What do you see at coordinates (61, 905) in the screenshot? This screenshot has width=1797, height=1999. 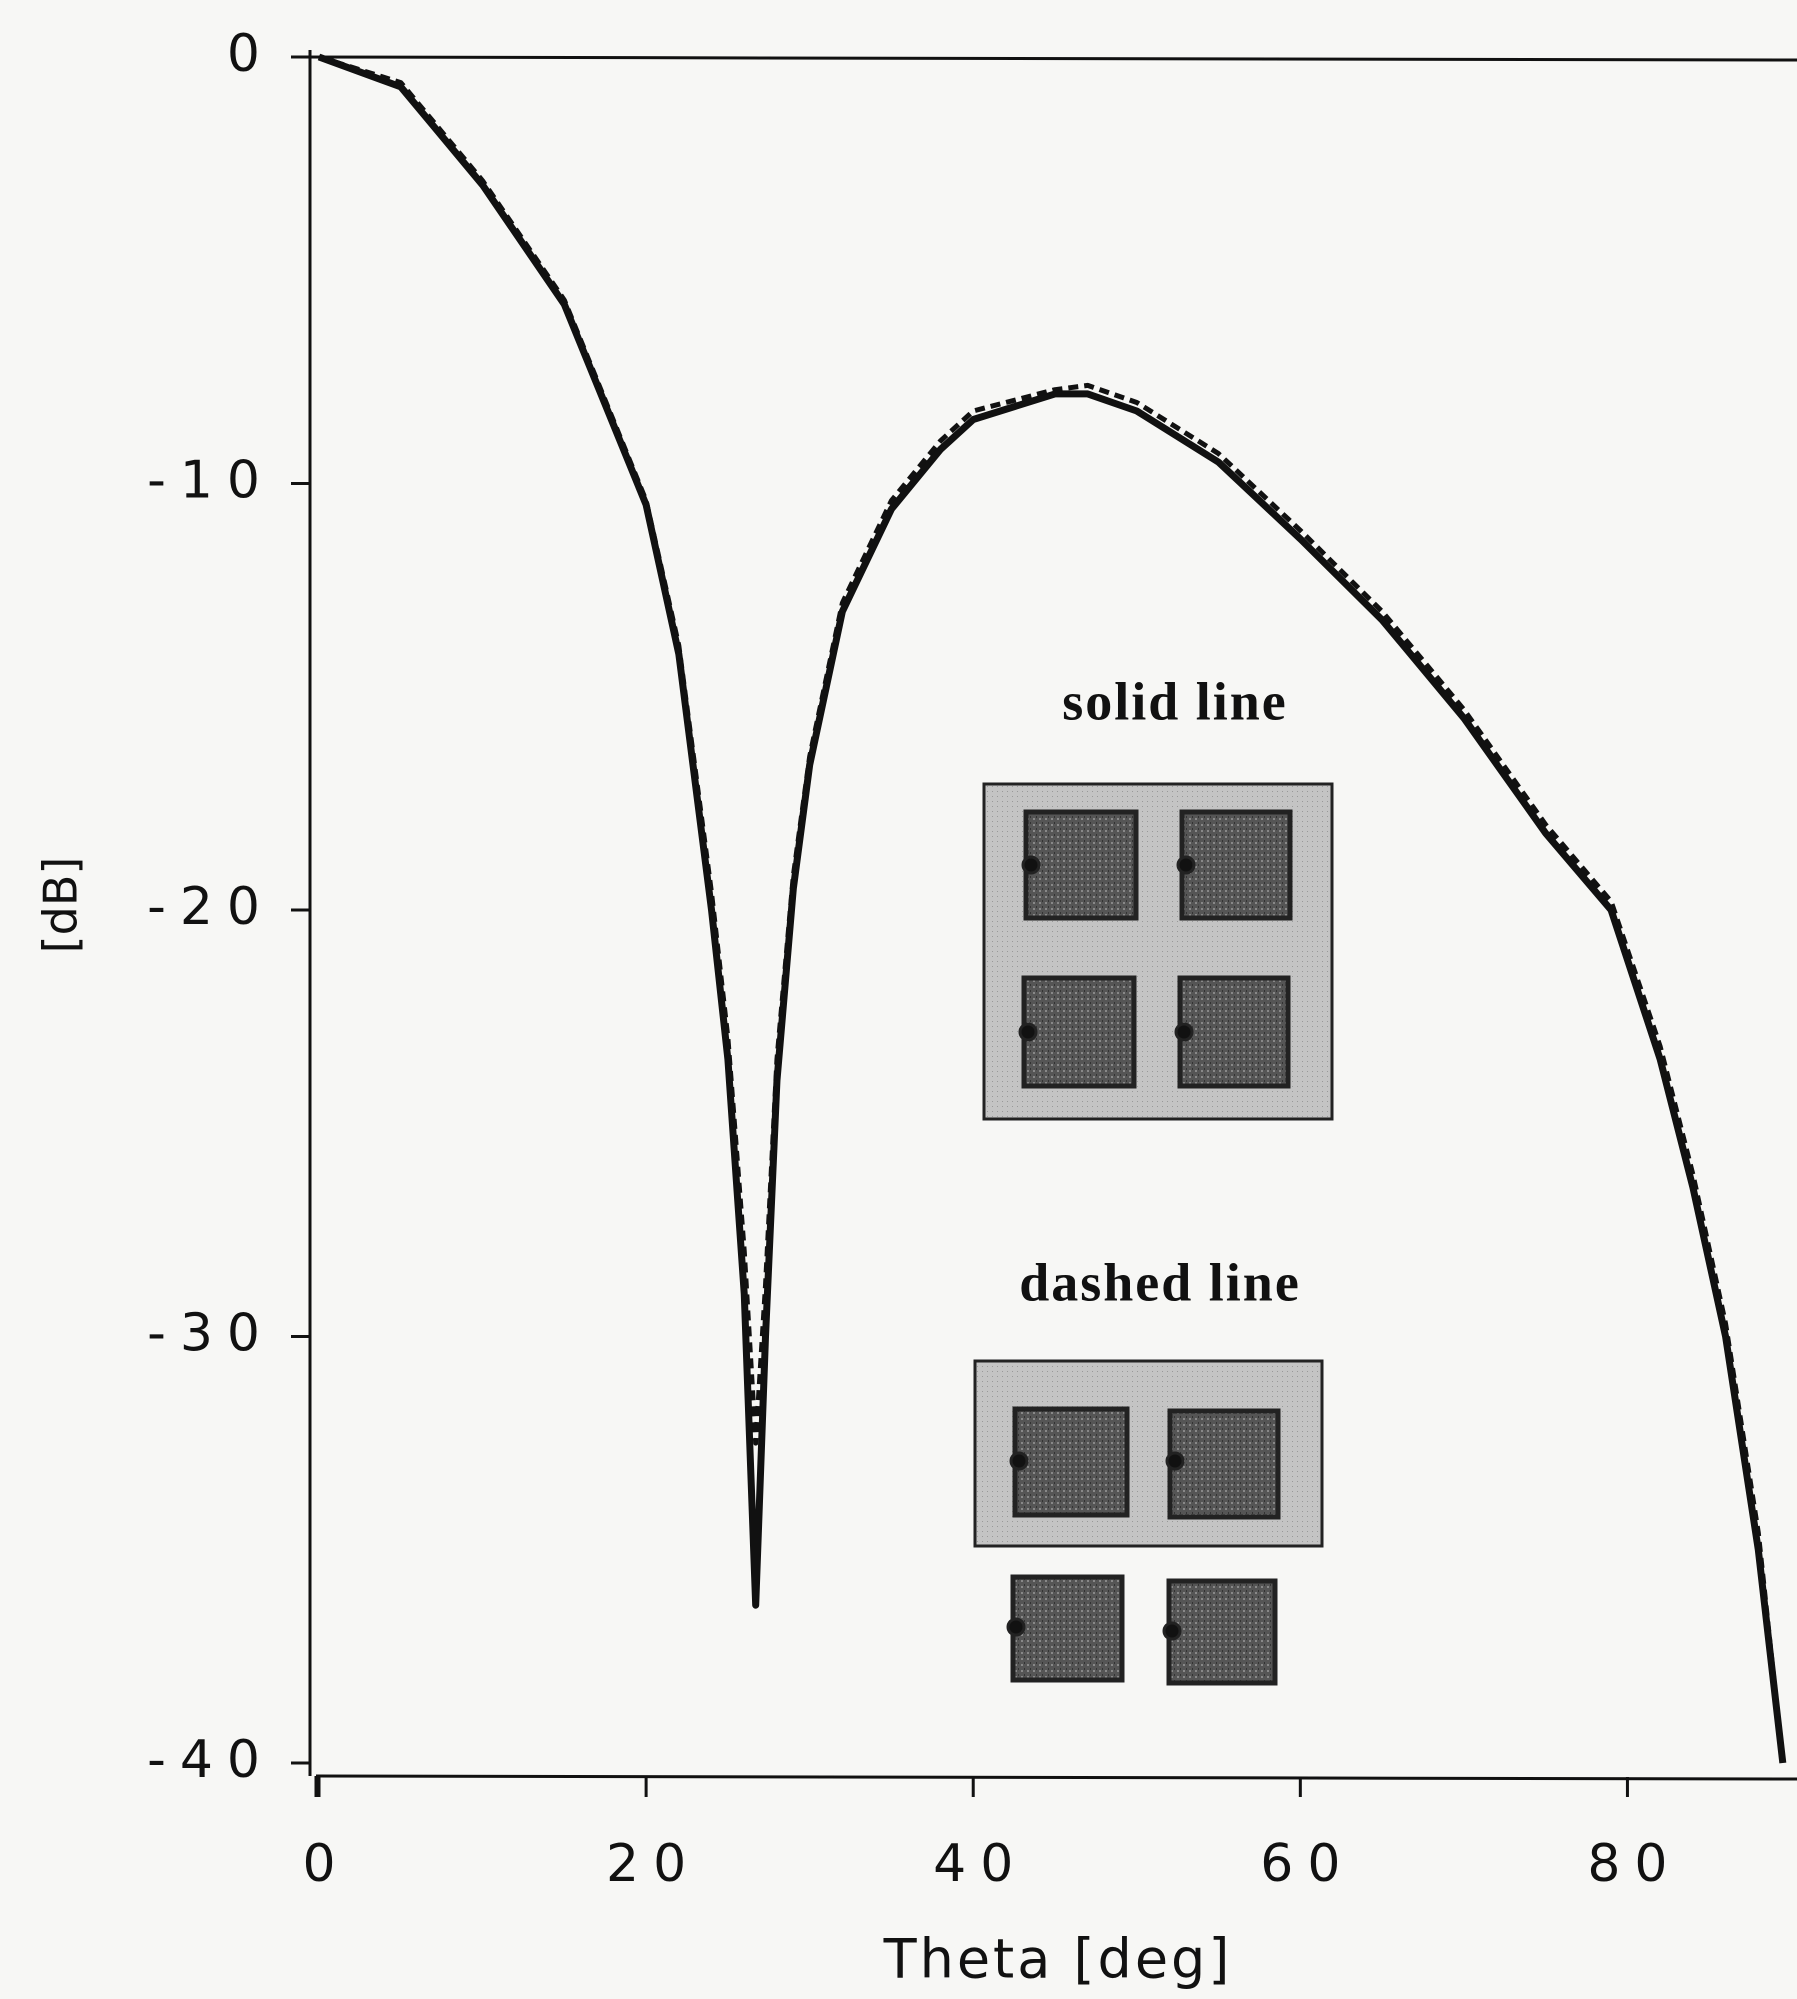 I see `y-axis-title: [dB]` at bounding box center [61, 905].